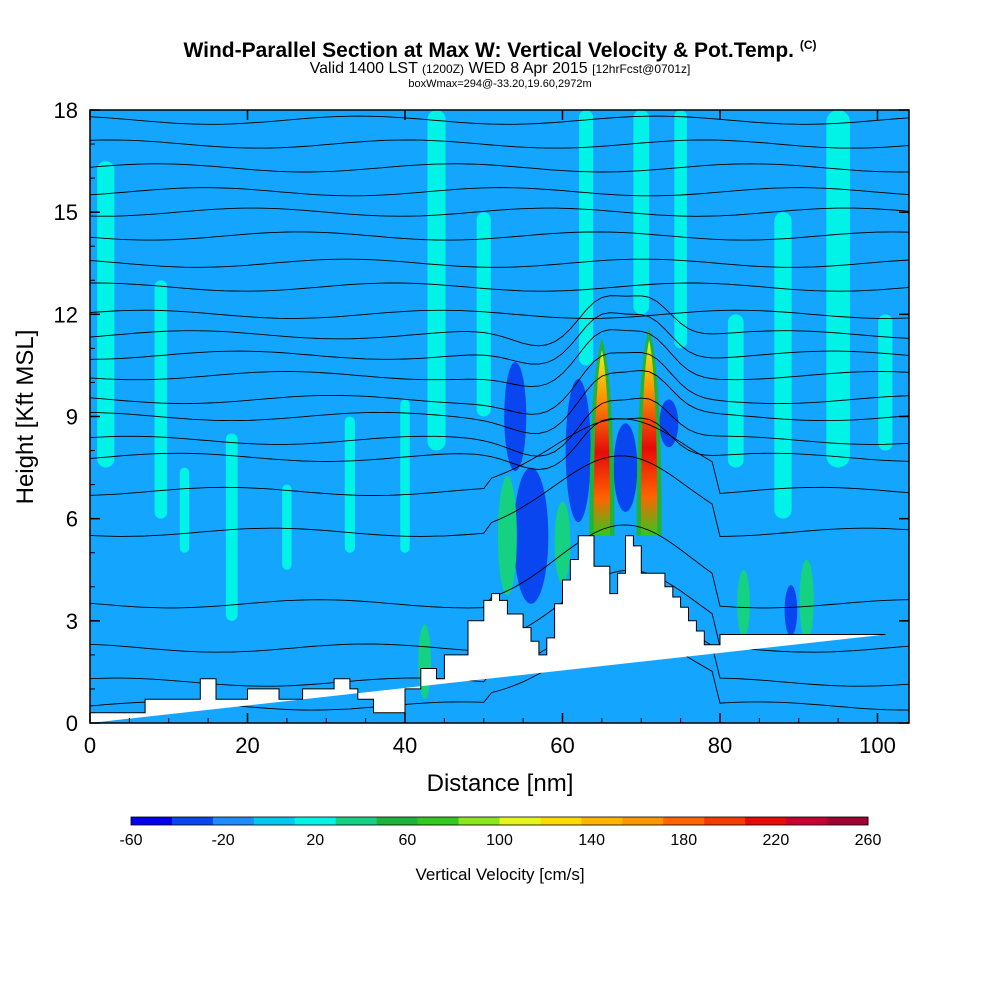 The image size is (1000, 1000). I want to click on x-tick-label: 20, so click(247, 745).